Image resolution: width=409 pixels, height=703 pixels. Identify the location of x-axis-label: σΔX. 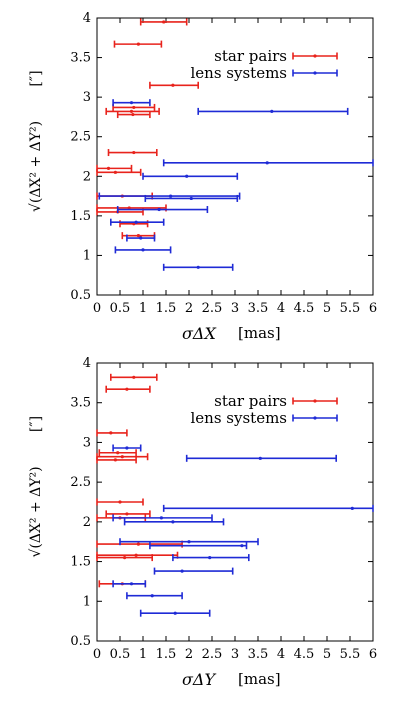
(199, 333).